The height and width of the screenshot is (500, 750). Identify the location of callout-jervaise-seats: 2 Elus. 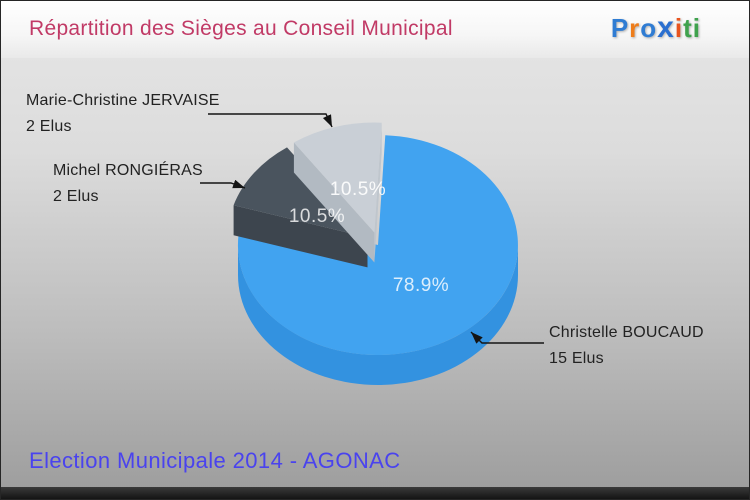
(49, 126).